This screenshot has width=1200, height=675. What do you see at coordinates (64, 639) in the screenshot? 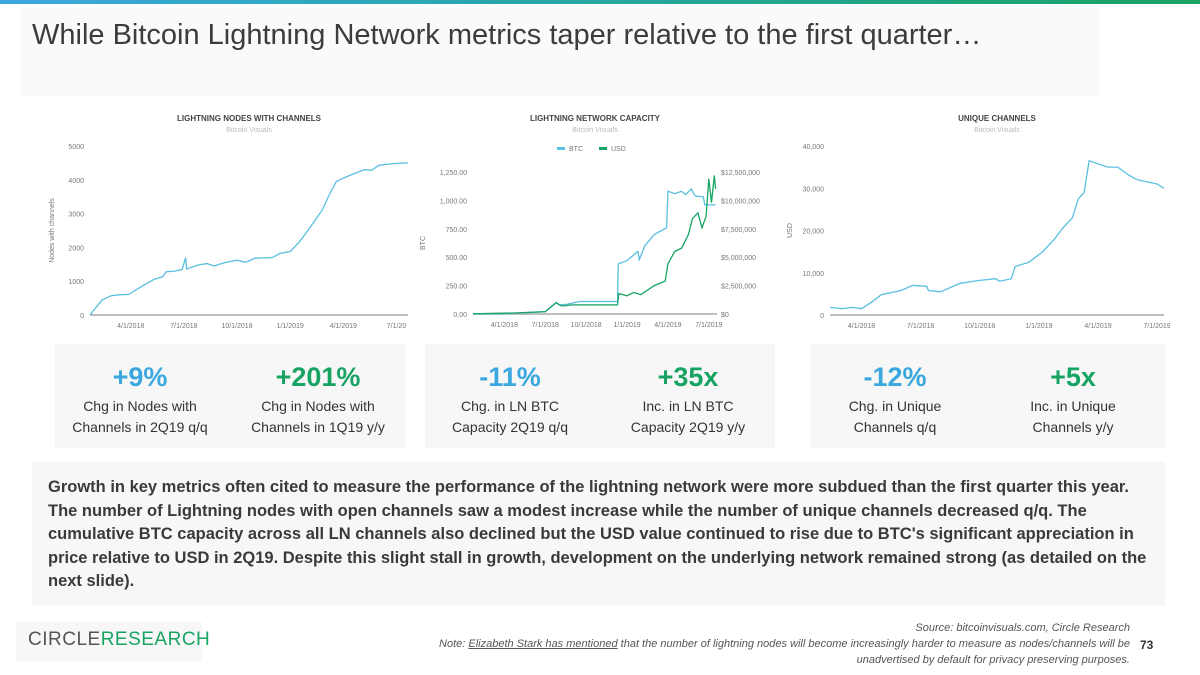
I see `logo-part1: CIRCLE` at bounding box center [64, 639].